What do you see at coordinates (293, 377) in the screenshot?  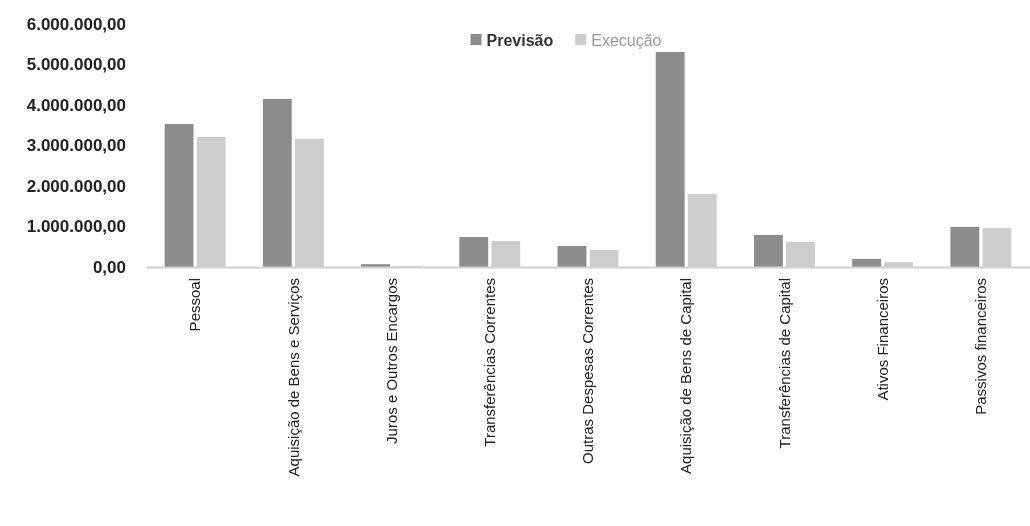 I see `x-tick-label: Aquisição de Bens e Serviços` at bounding box center [293, 377].